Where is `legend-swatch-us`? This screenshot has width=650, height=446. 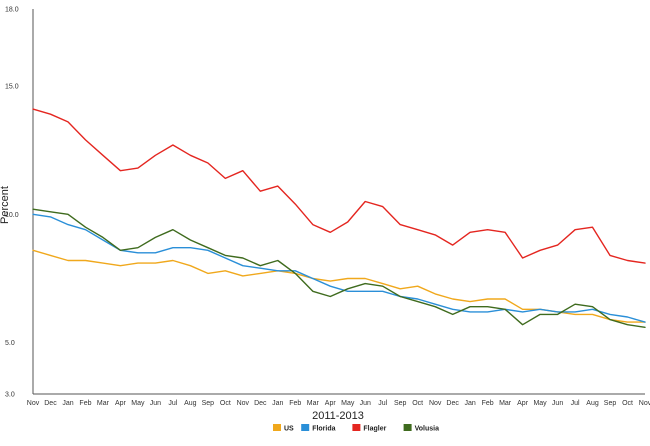 legend-swatch-us is located at coordinates (277, 427).